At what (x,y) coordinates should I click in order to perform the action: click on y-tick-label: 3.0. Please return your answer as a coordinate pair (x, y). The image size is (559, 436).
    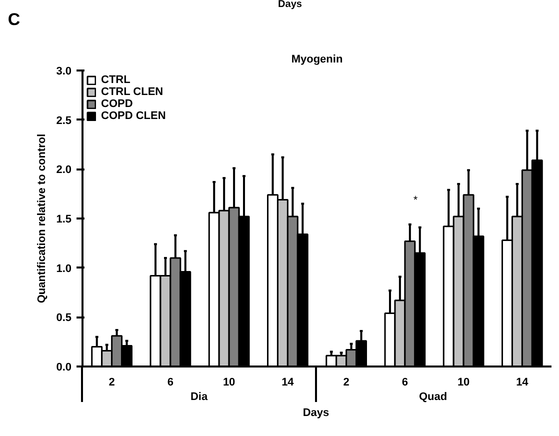
    Looking at the image, I should click on (64, 72).